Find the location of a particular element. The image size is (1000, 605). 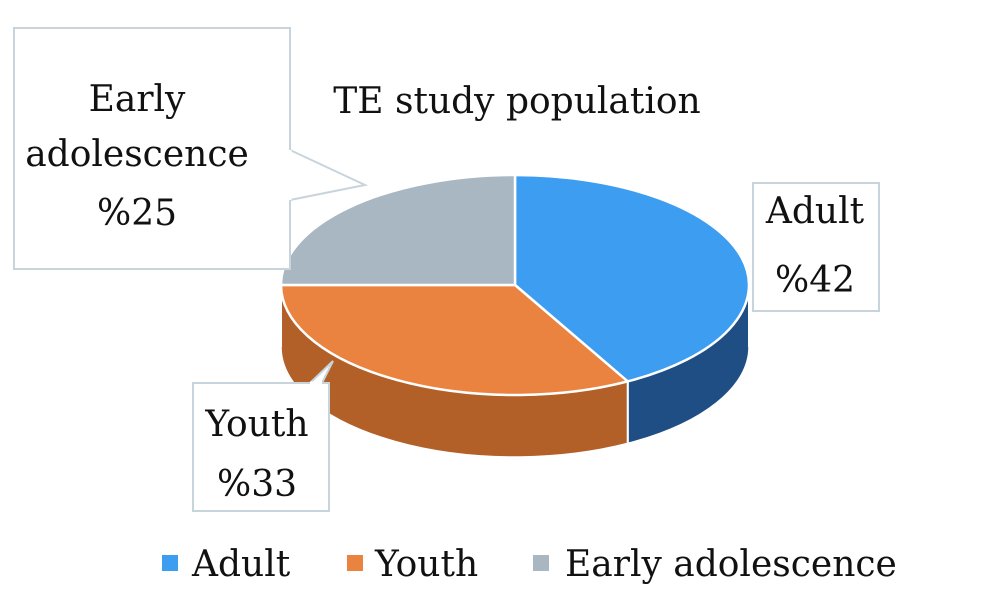

callout-label-line: Adult is located at coordinates (815, 211).